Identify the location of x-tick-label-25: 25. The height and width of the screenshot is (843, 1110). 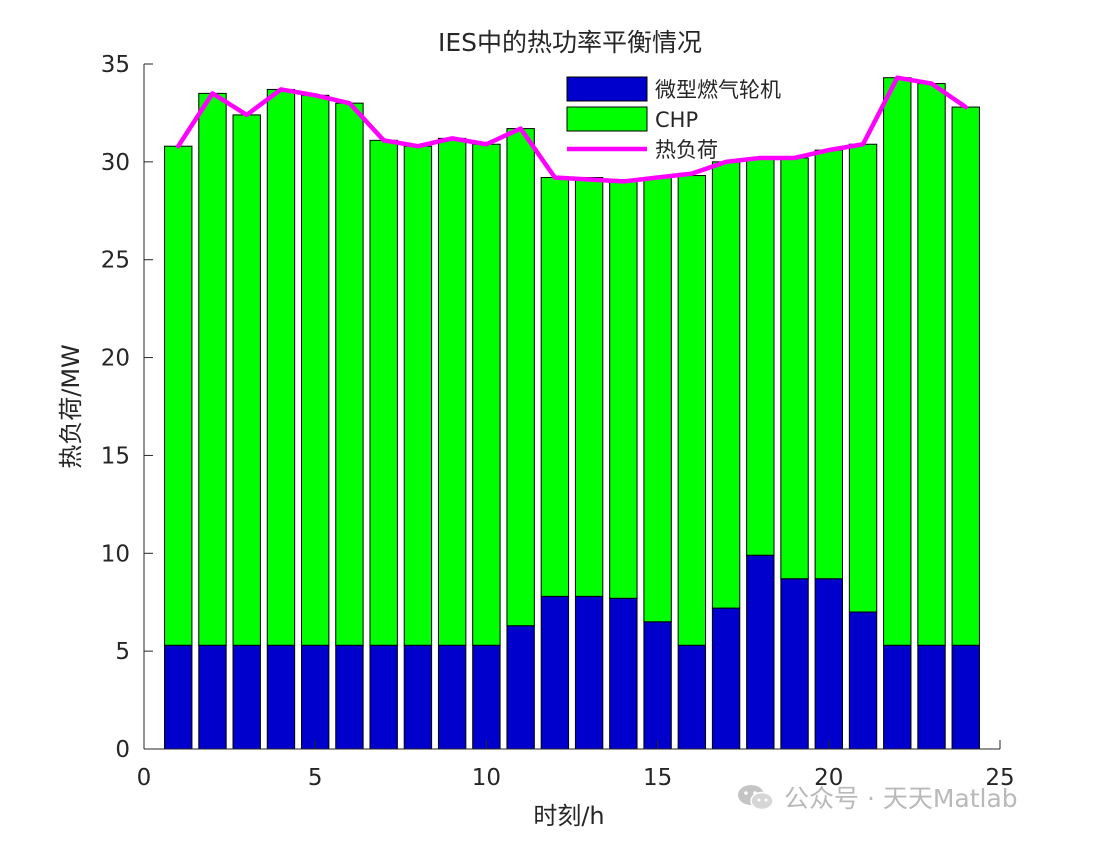
(999, 778).